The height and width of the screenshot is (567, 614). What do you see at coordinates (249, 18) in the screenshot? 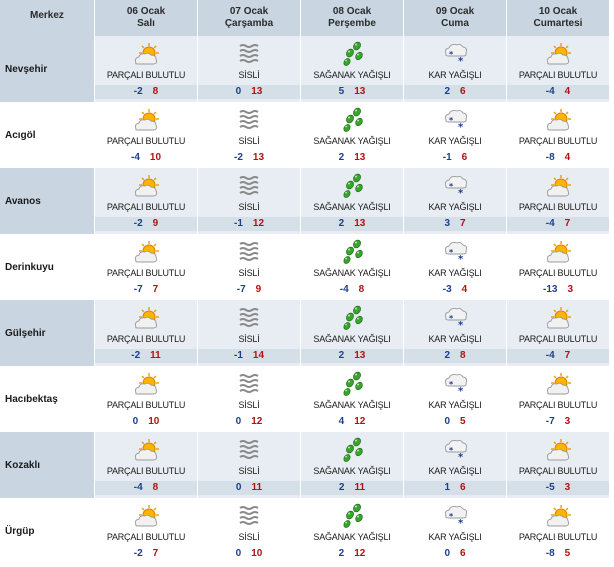
I see `day-header: 07 Ocak Çarşamba` at bounding box center [249, 18].